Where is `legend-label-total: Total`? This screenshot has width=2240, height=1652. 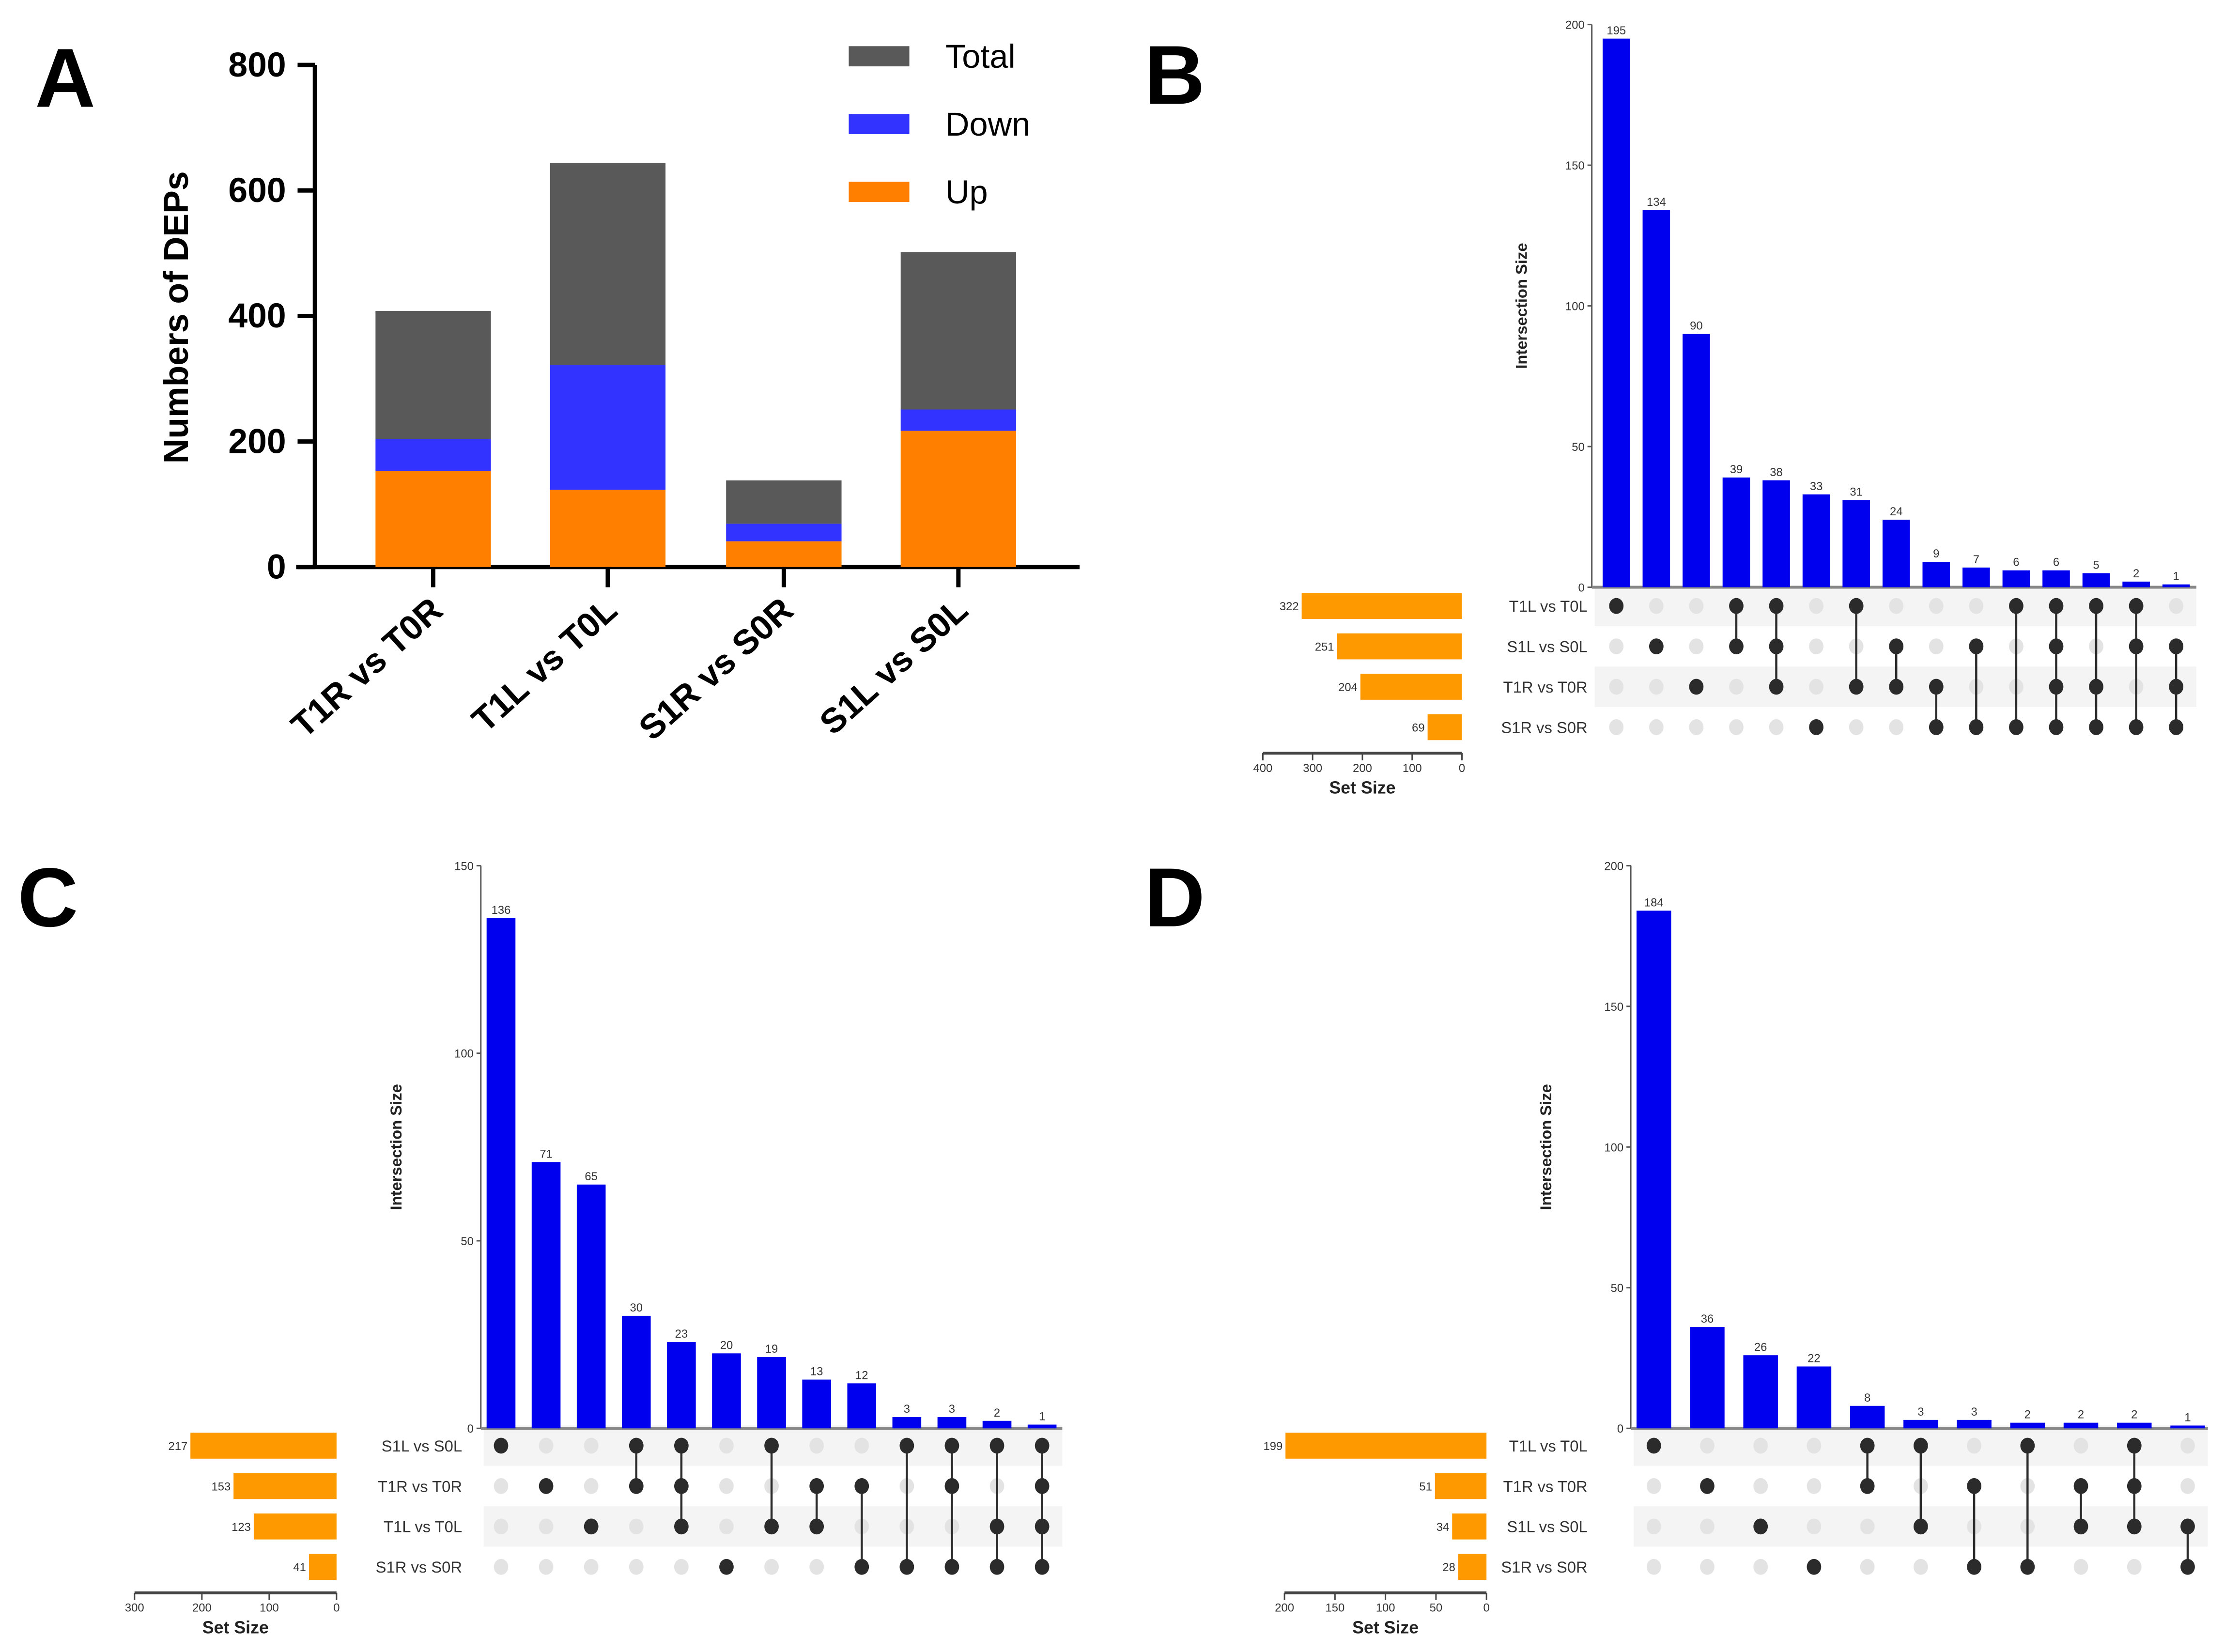 legend-label-total: Total is located at coordinates (980, 57).